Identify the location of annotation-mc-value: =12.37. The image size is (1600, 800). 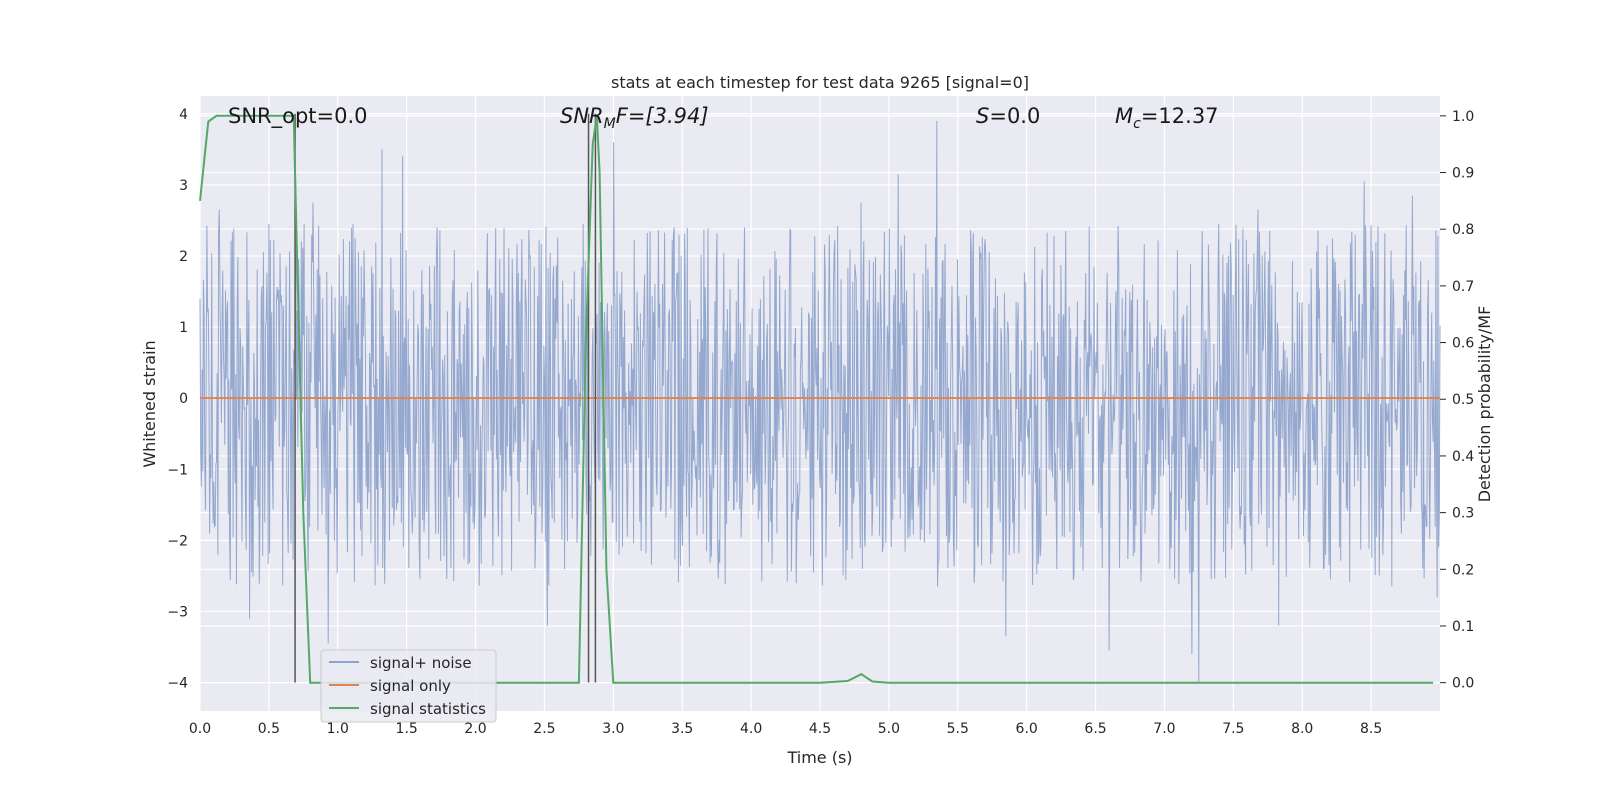
(1180, 116).